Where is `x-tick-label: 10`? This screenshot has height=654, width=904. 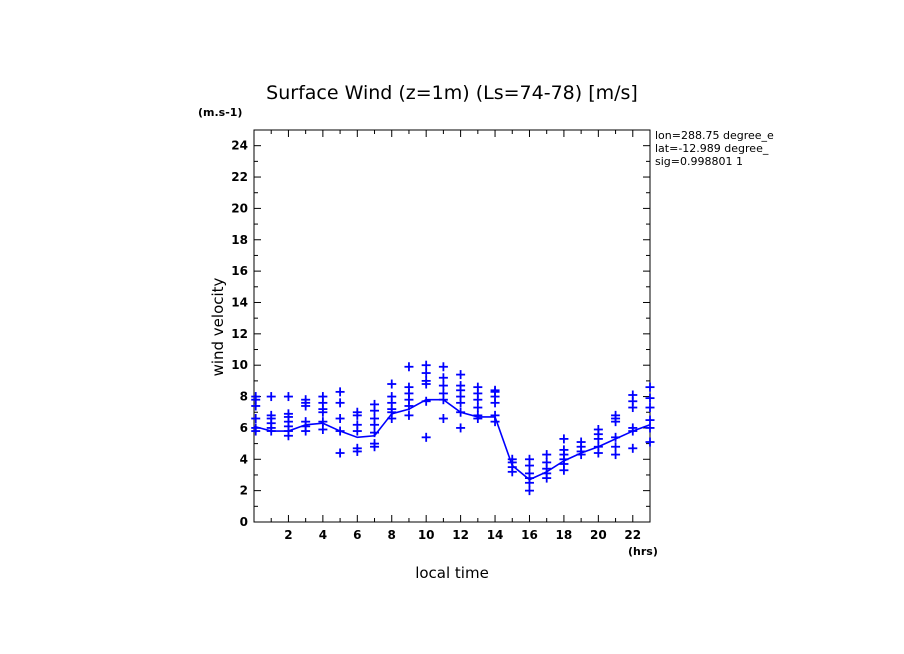 x-tick-label: 10 is located at coordinates (426, 535).